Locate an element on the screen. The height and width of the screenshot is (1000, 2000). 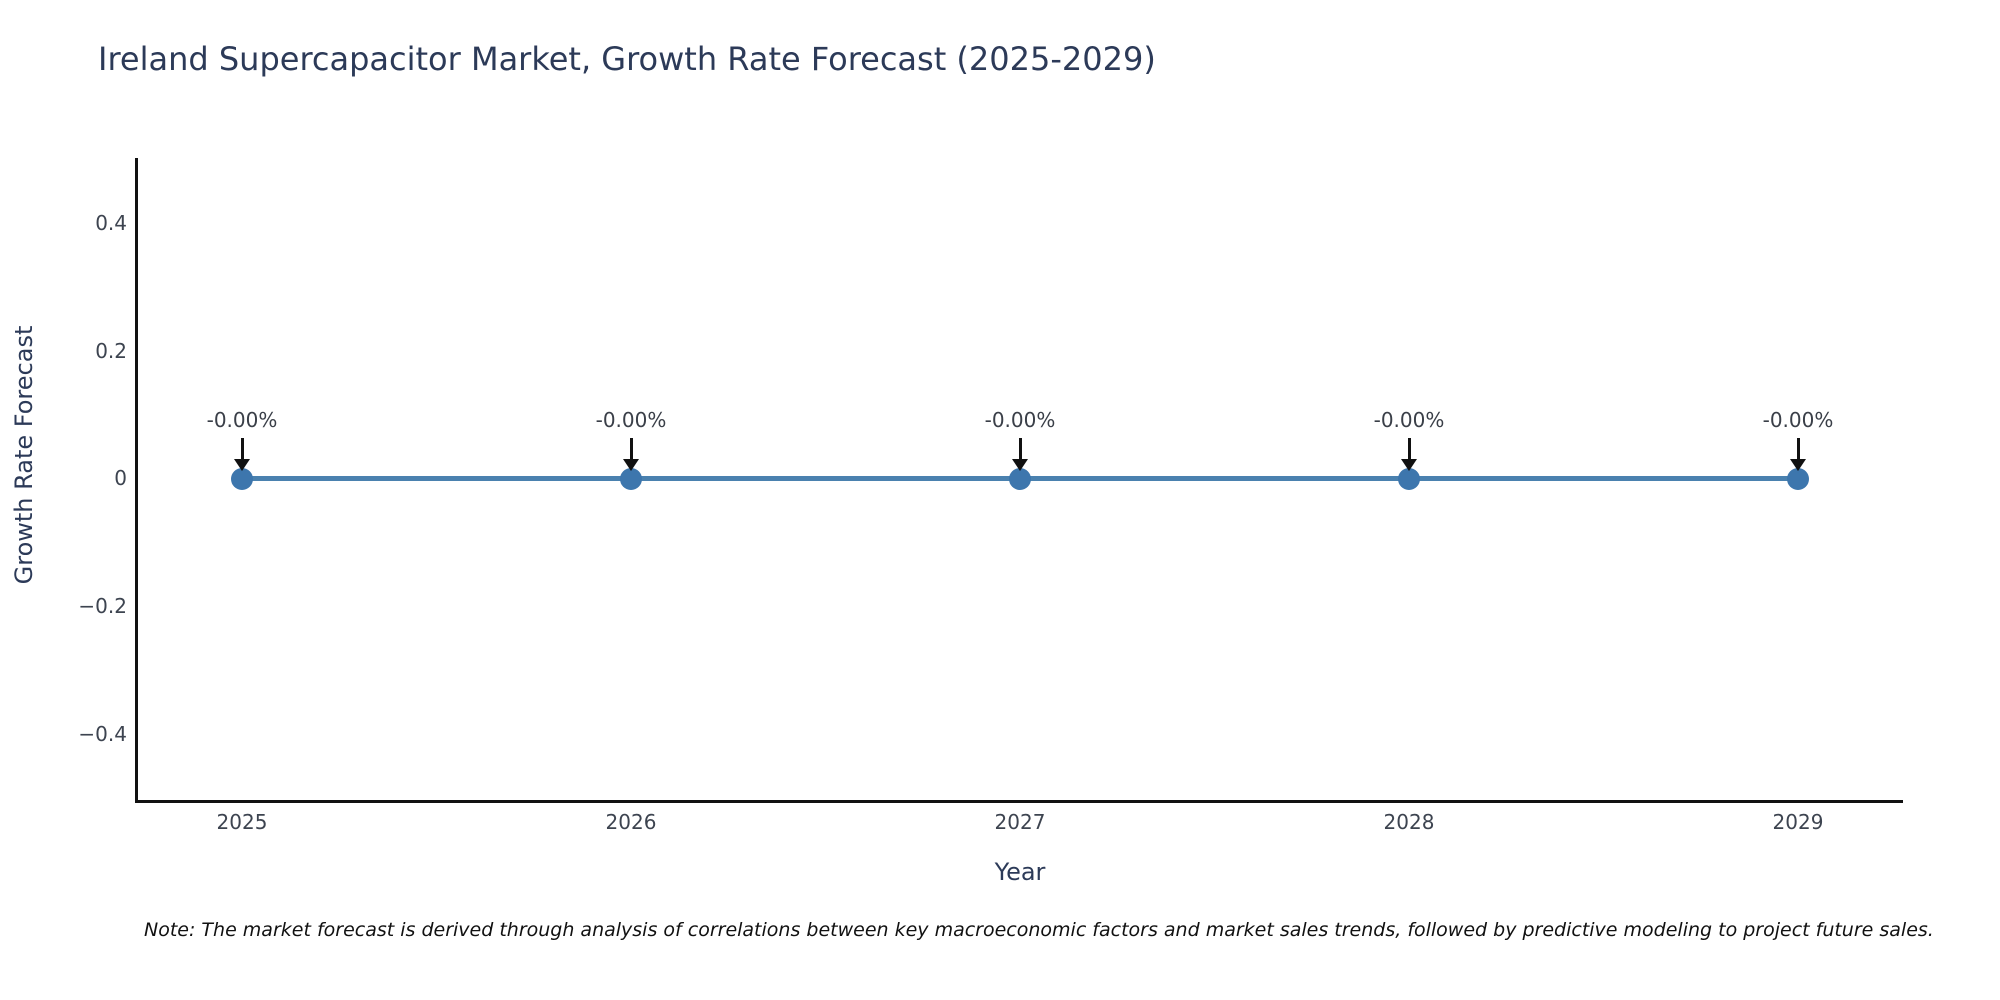
y-tick-label: −0.2 is located at coordinates (102, 606).